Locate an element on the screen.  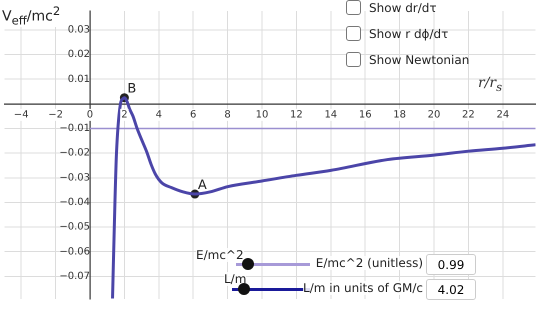
x-tick-label: 14 is located at coordinates (331, 114).